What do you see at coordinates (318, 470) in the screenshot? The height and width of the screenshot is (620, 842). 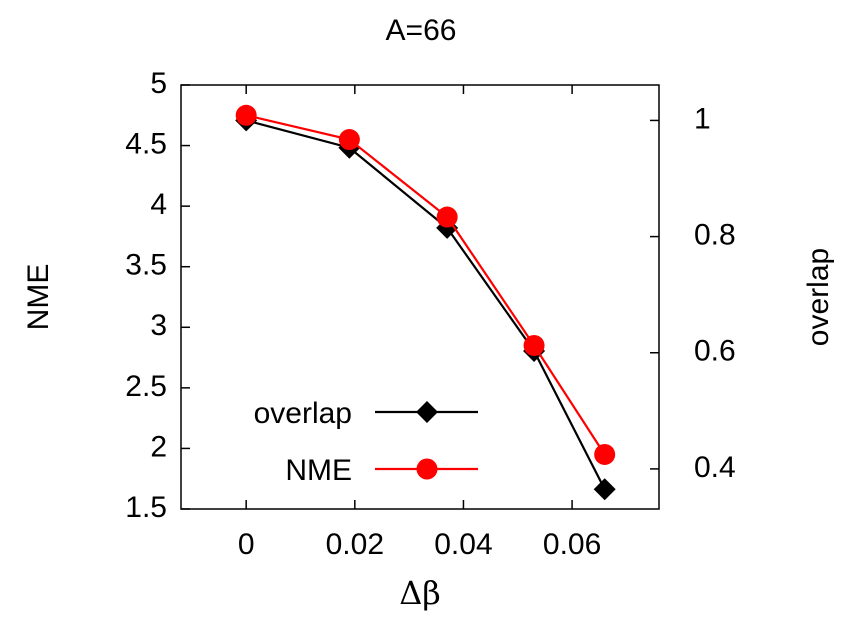 I see `legend-label-nme: NME` at bounding box center [318, 470].